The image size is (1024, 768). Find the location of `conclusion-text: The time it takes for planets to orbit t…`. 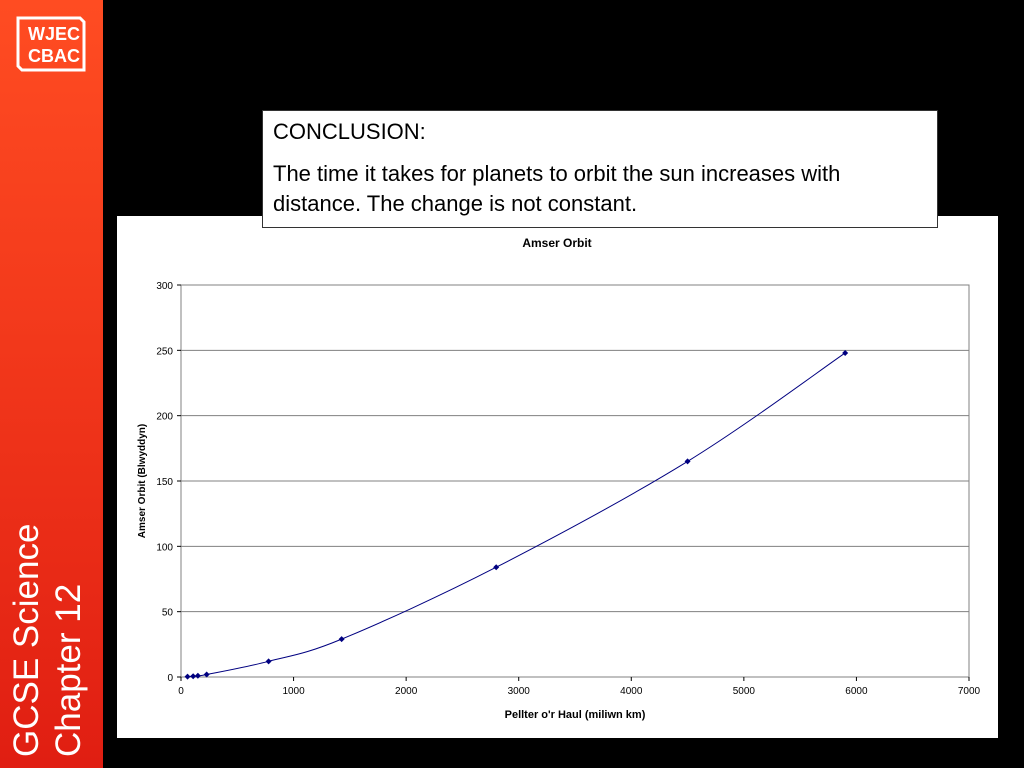

conclusion-text: The time it takes for planets to orbit t… is located at coordinates (557, 188).